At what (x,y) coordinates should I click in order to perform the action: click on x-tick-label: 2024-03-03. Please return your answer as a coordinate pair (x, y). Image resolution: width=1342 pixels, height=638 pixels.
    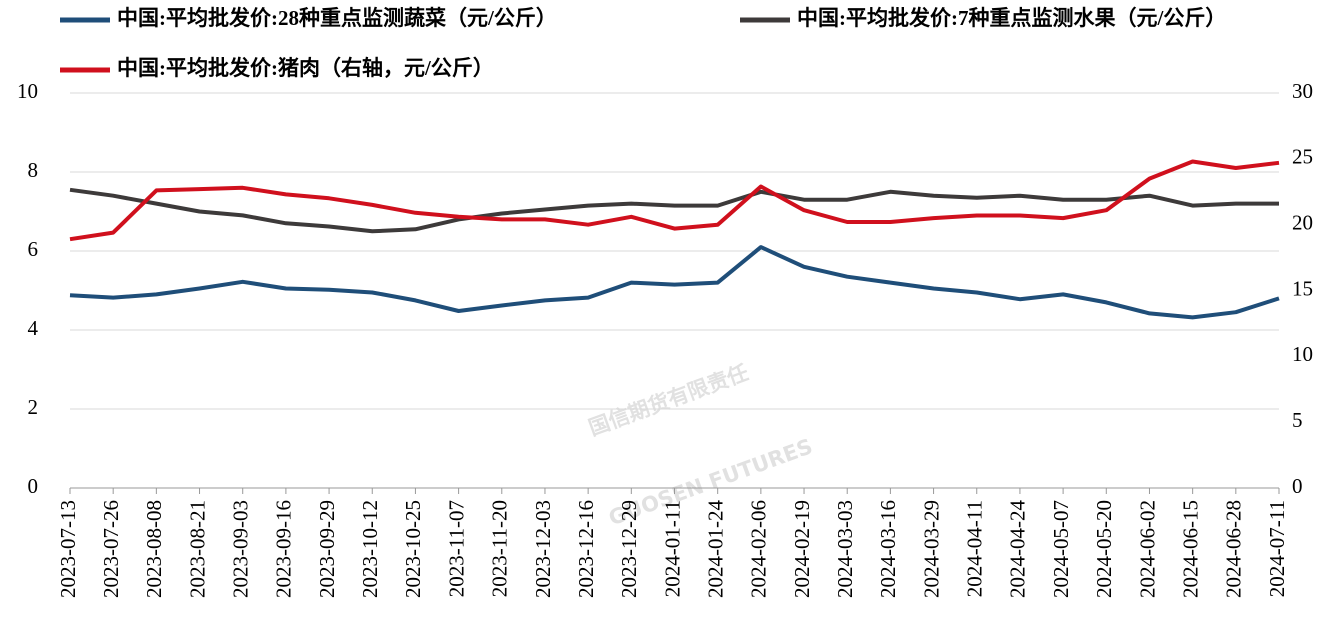
    Looking at the image, I should click on (845, 549).